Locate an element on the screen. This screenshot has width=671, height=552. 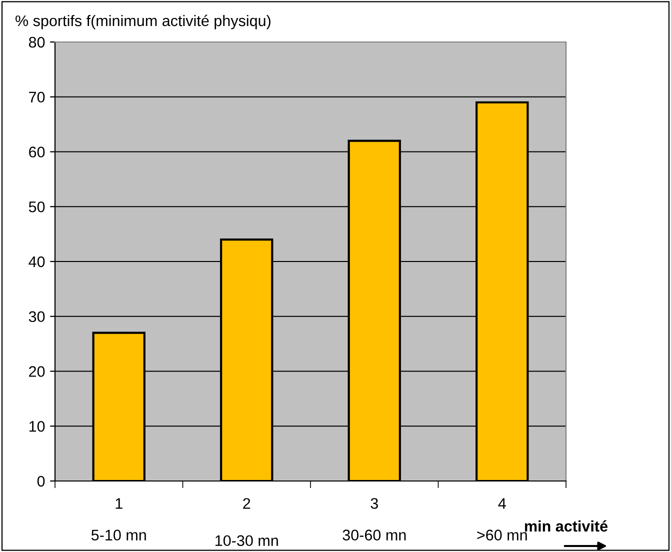
x-tick-label: 4 is located at coordinates (502, 503).